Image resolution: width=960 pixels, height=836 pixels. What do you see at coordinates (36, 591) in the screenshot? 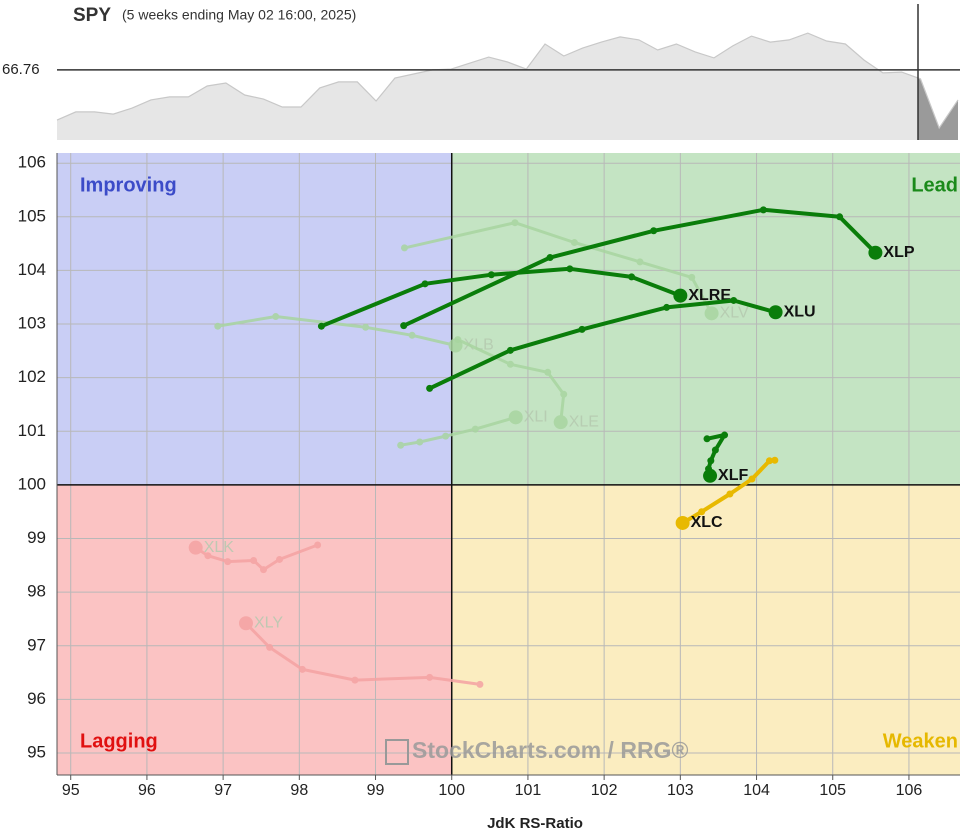
I see `y-tick-label: 98` at bounding box center [36, 591].